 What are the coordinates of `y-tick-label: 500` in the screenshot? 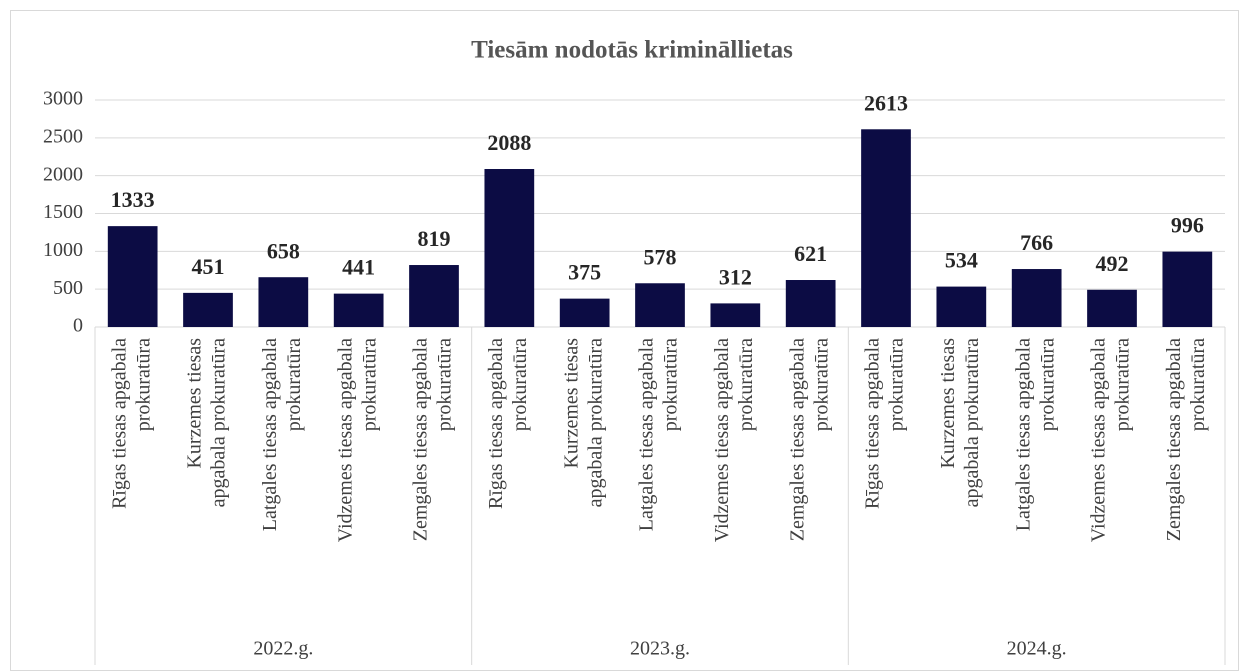 It's located at (68, 288).